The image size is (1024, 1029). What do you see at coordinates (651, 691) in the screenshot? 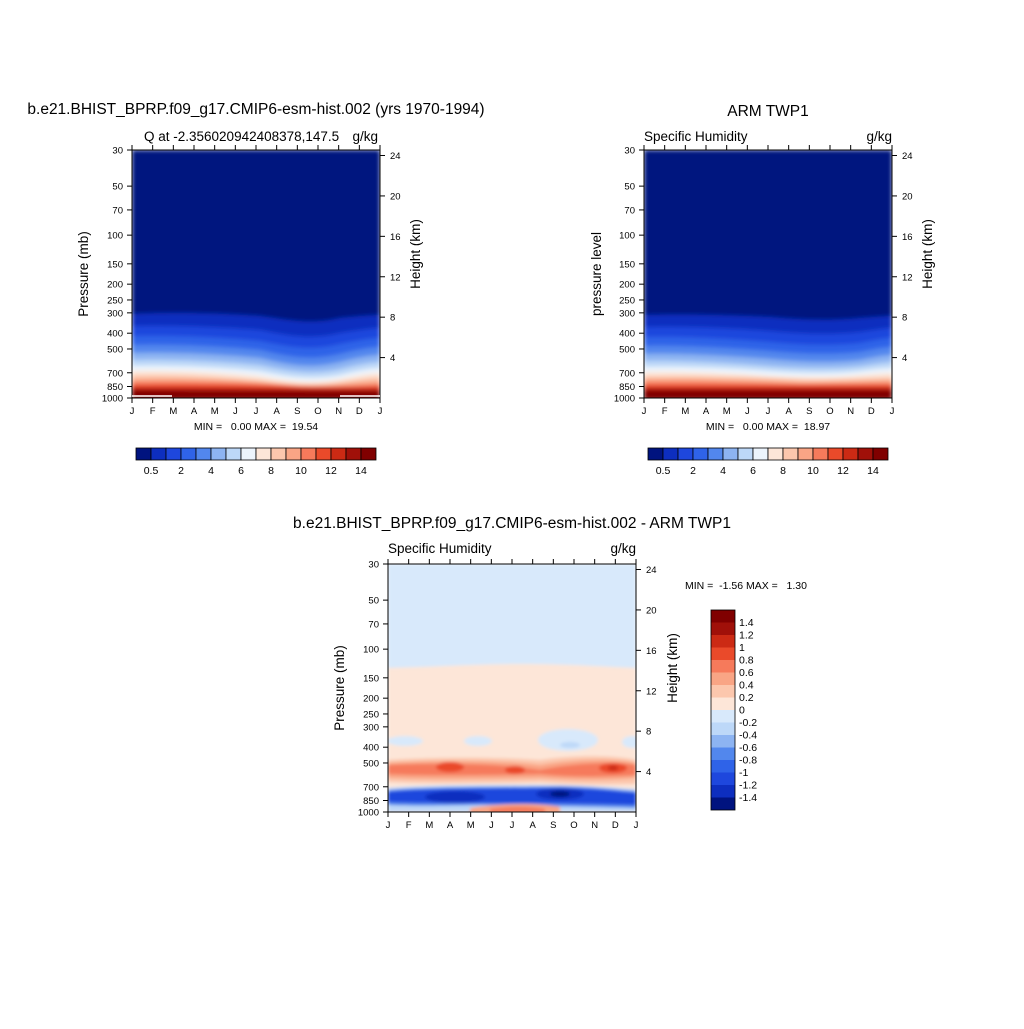
I see `panel-diff-axes-ytick-right-label: 12` at bounding box center [651, 691].